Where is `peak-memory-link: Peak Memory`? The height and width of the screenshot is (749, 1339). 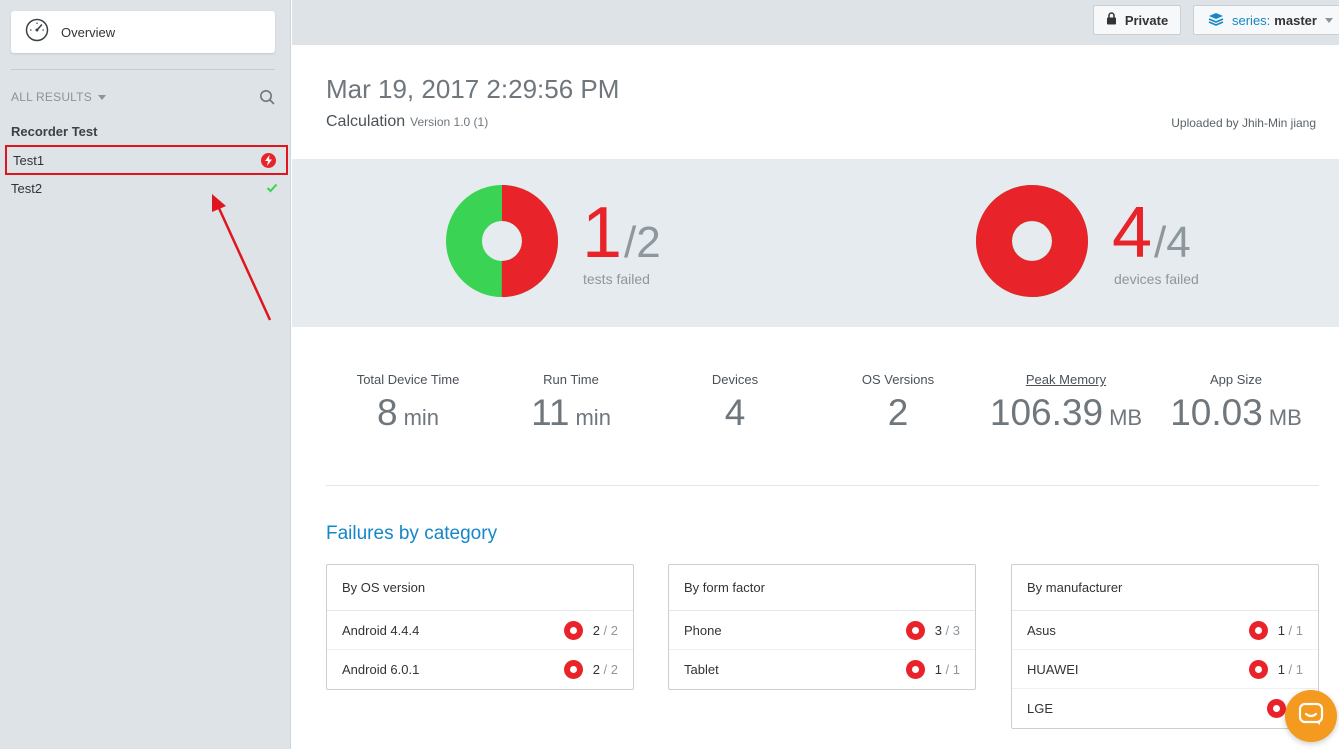
peak-memory-link: Peak Memory is located at coordinates (1066, 379).